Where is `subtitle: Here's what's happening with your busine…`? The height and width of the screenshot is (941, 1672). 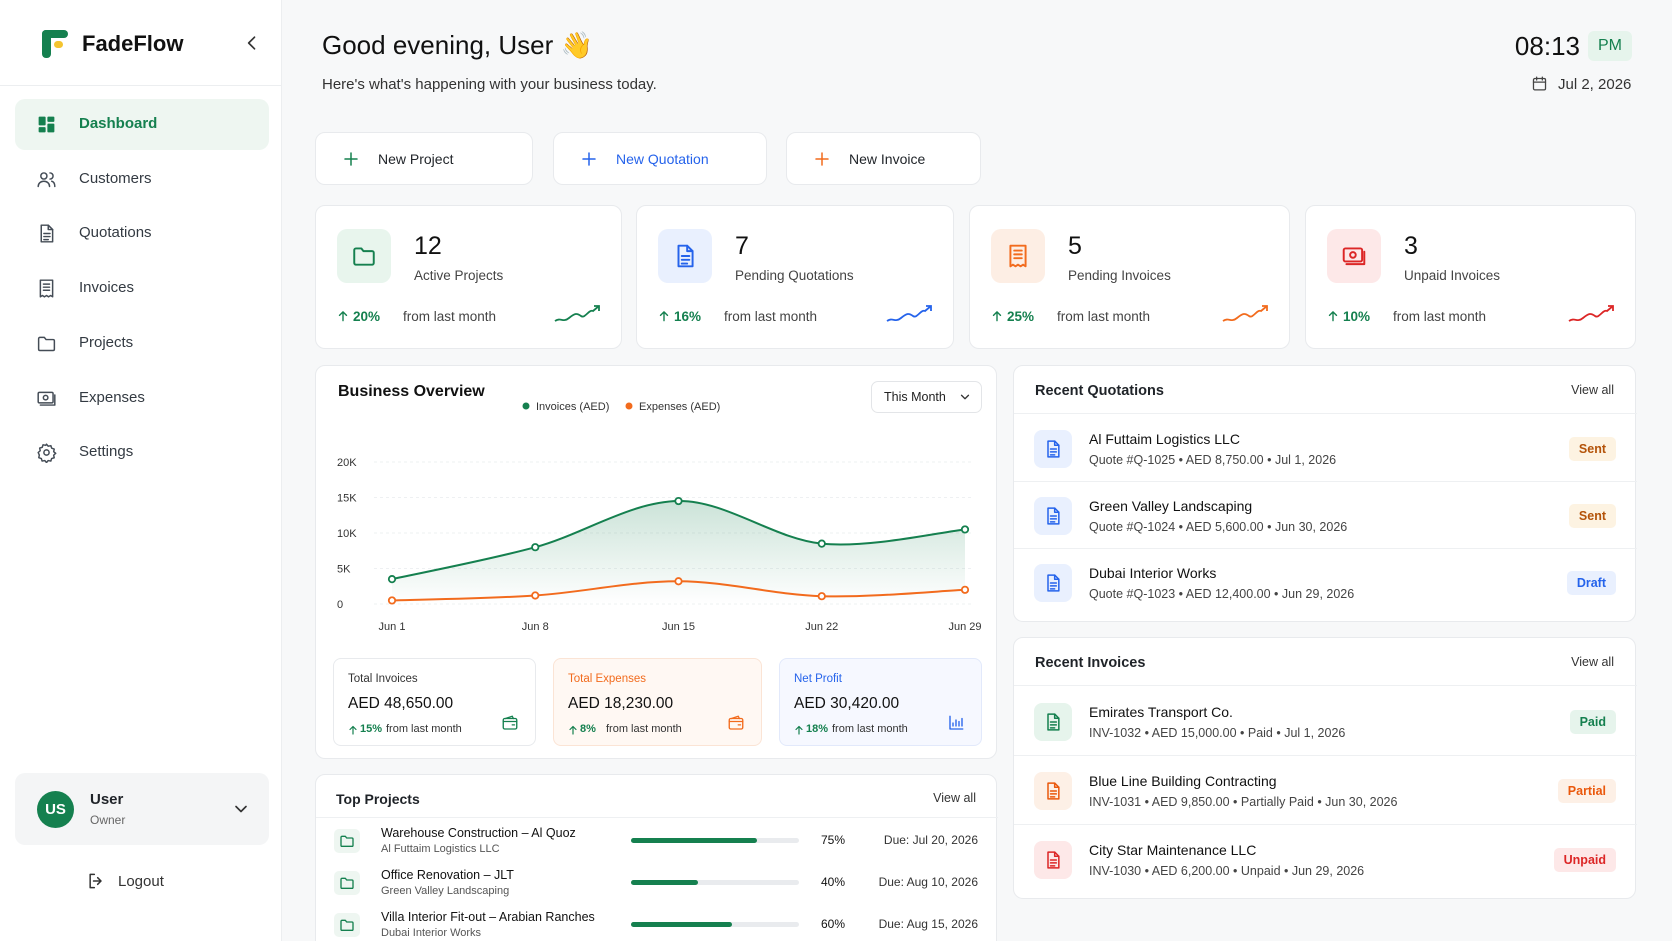 subtitle: Here's what's happening with your busine… is located at coordinates (489, 84).